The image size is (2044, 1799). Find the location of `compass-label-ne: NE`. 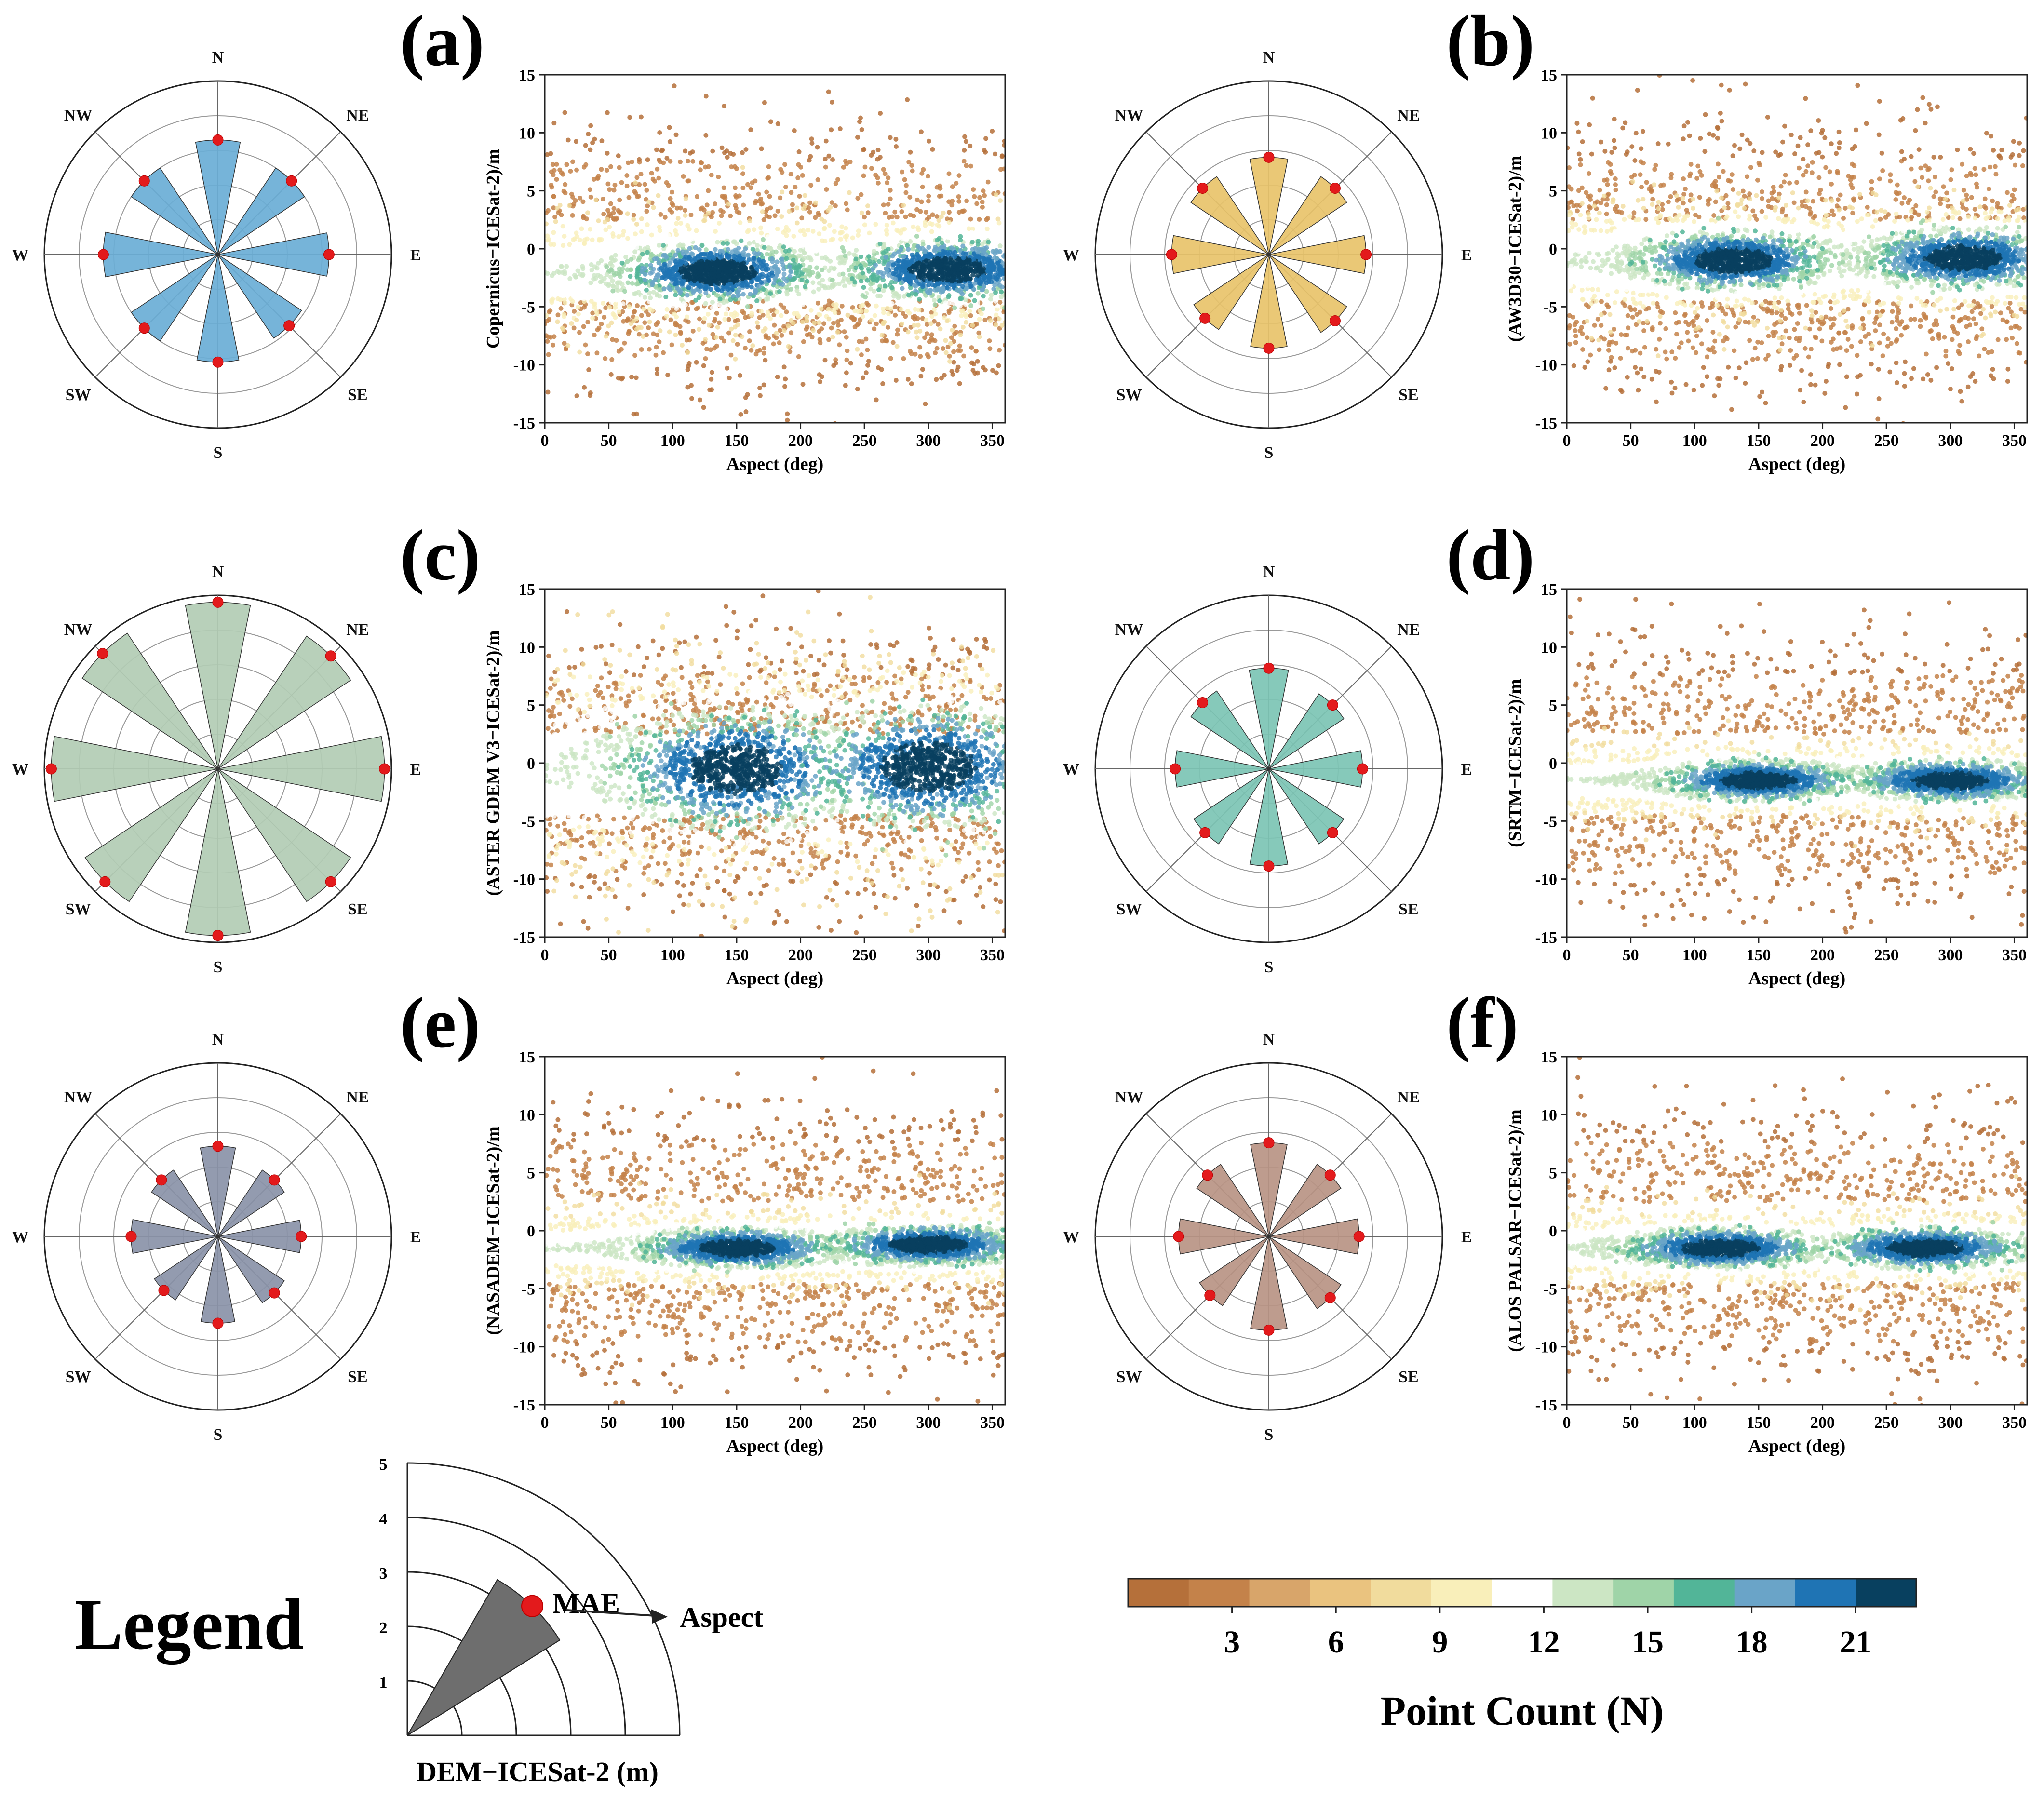

compass-label-ne: NE is located at coordinates (357, 115).